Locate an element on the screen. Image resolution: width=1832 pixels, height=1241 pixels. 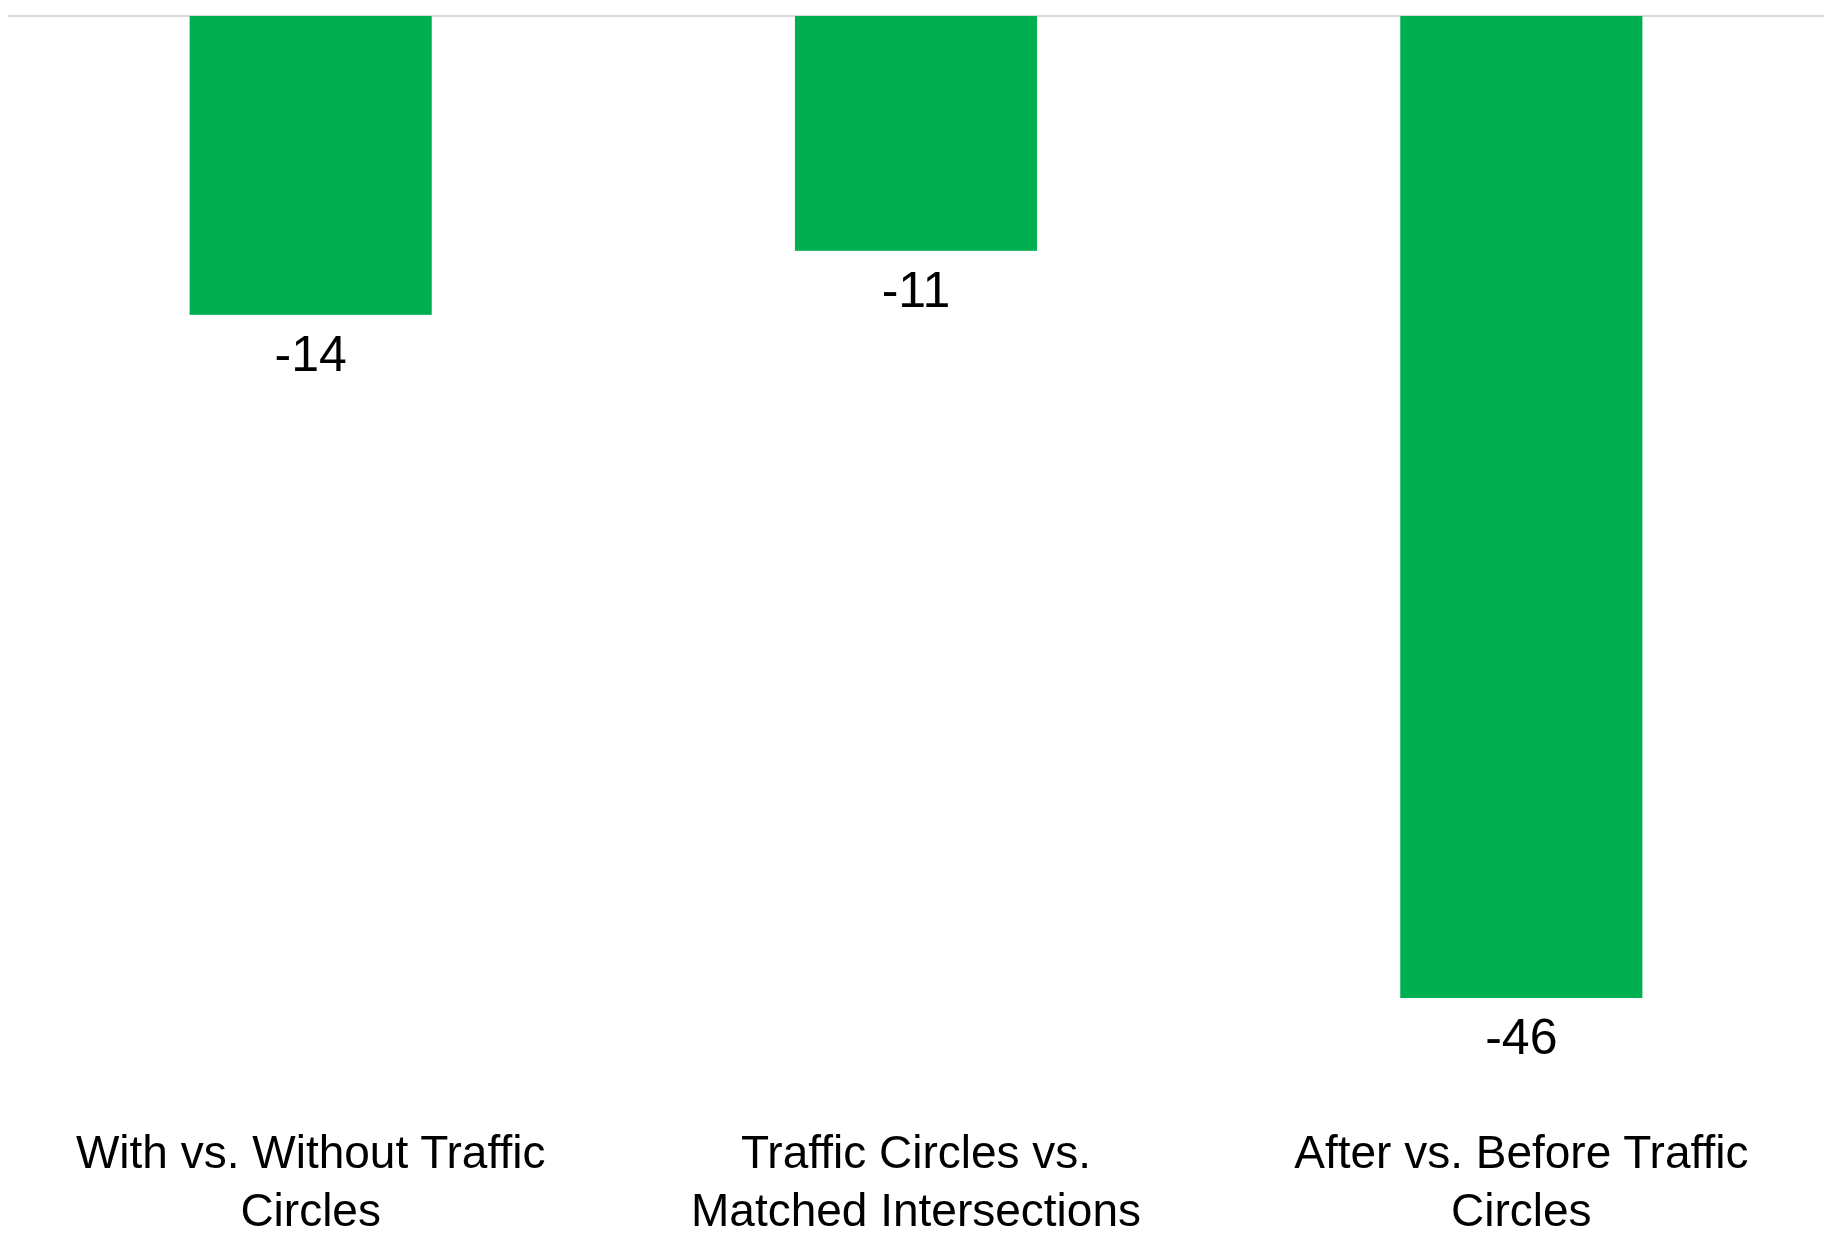
x-tick-label: After vs. Before Traffic Circles is located at coordinates (1521, 1181).